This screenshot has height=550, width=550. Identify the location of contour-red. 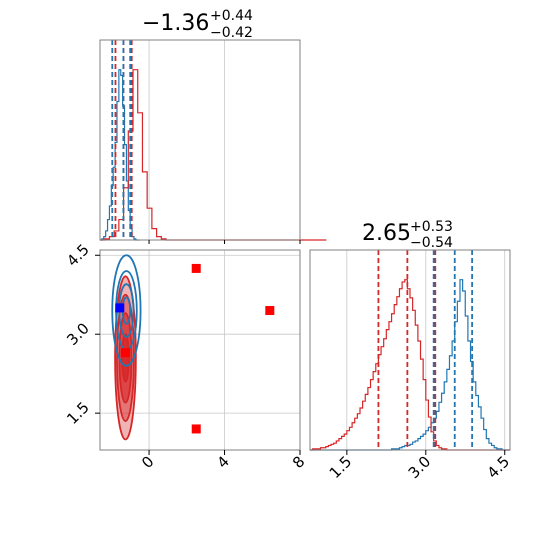
(125, 358).